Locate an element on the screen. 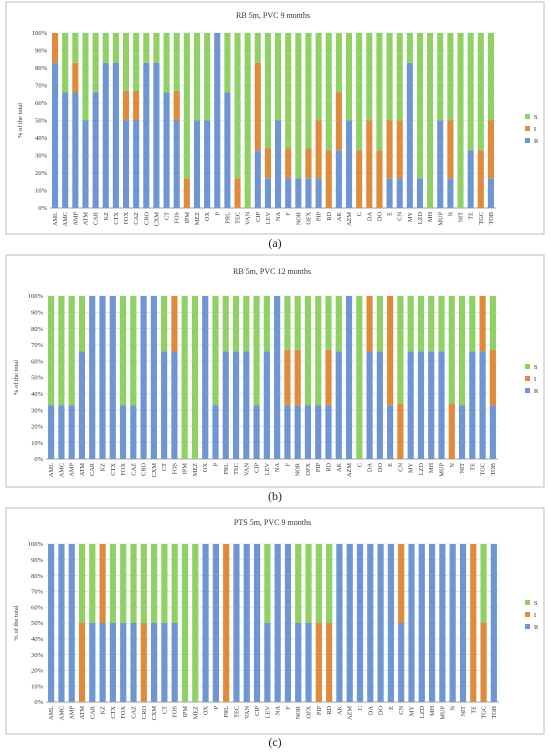 Image resolution: width=550 pixels, height=754 pixels. bar-segment-r-lev is located at coordinates (266, 405).